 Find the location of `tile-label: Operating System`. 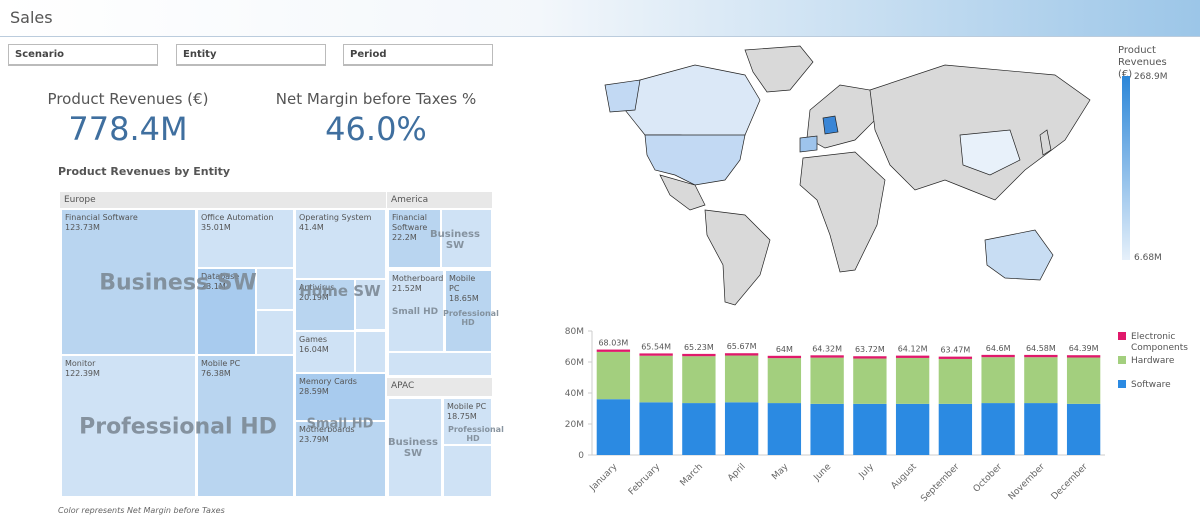

tile-label: Operating System is located at coordinates (335, 217).